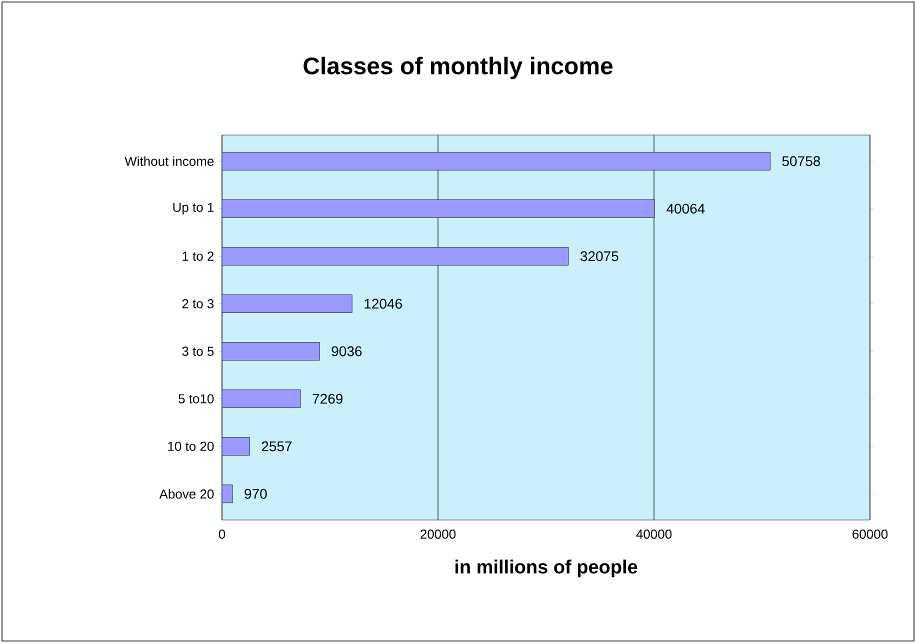 The width and height of the screenshot is (916, 643). Describe the element at coordinates (685, 209) in the screenshot. I see `data-label: 40064` at that location.